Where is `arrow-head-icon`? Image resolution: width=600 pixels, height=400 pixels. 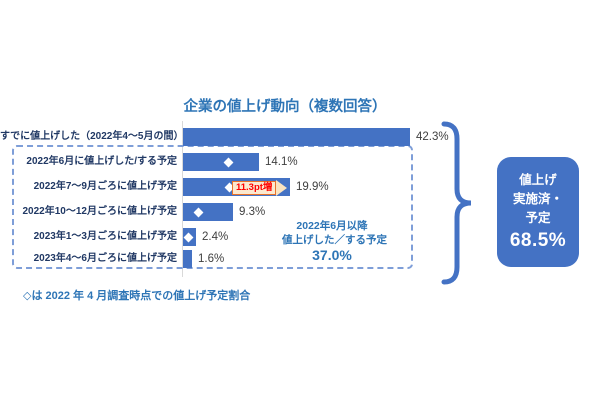
arrow-head-icon is located at coordinates (282, 188).